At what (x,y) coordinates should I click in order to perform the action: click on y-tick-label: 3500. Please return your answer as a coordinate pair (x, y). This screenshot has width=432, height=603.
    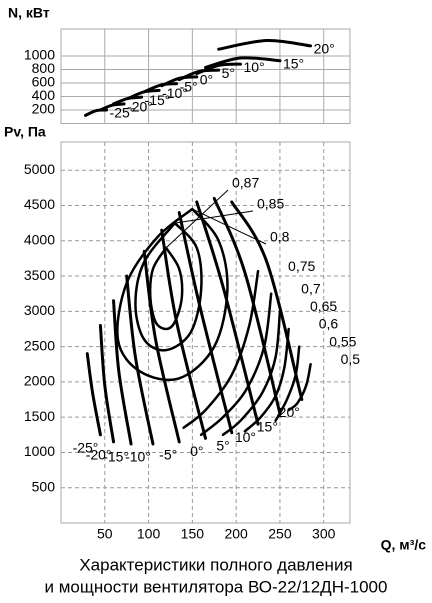
    Looking at the image, I should click on (39, 275).